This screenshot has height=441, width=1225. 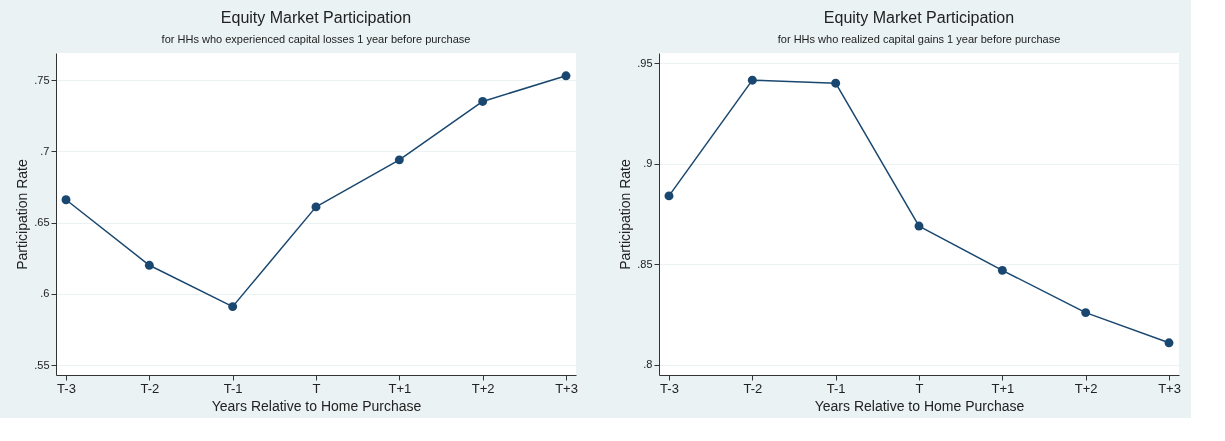 What do you see at coordinates (919, 39) in the screenshot?
I see `chart-subtitle: for HHs who realized capital gains 1 year before purchase` at bounding box center [919, 39].